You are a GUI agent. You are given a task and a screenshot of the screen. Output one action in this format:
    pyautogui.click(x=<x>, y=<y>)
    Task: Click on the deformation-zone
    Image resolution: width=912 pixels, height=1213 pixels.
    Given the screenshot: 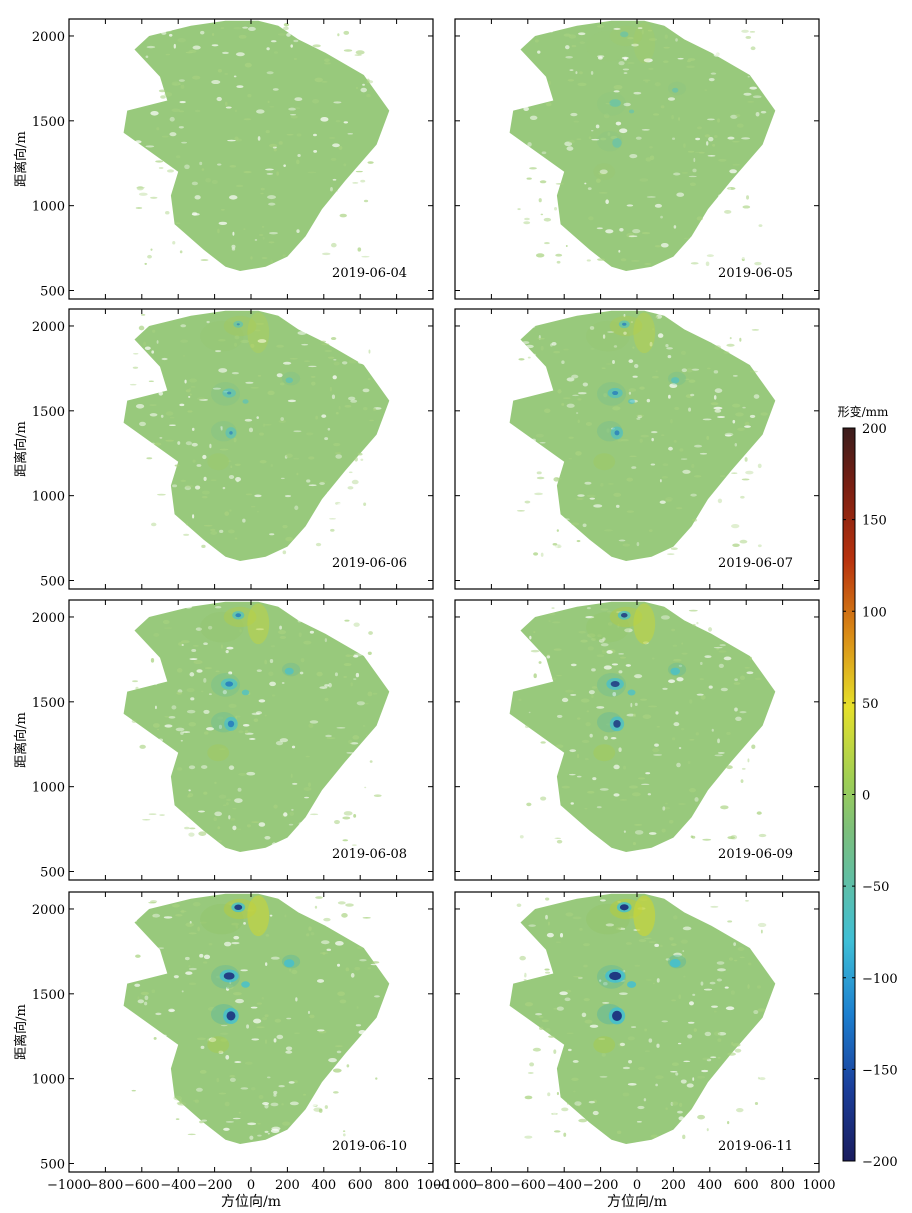 What is the action you would take?
    pyautogui.click(x=608, y=627)
    